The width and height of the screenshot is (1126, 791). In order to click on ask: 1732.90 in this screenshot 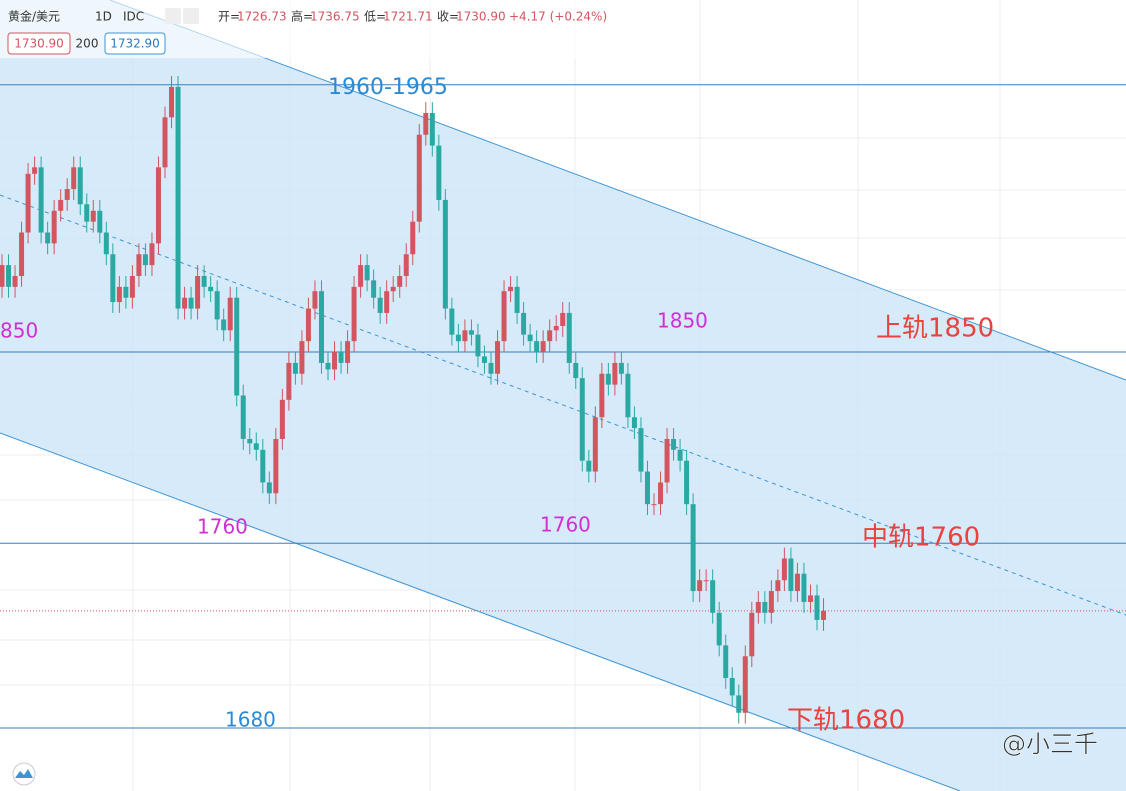, I will do `click(135, 44)`.